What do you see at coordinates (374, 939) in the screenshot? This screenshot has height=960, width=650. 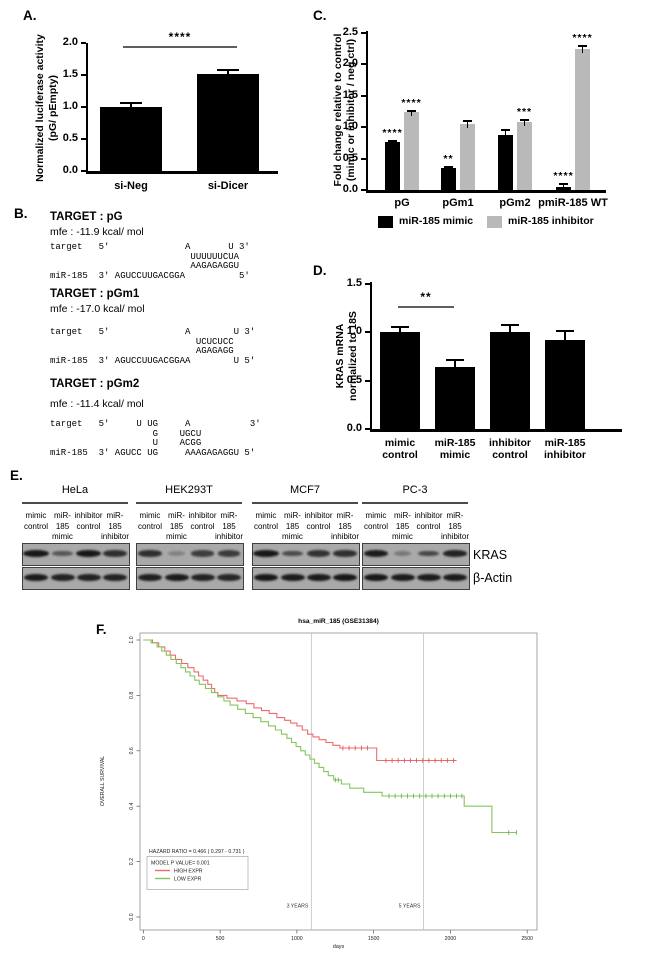 I see `x-tick-label: 1500` at bounding box center [374, 939].